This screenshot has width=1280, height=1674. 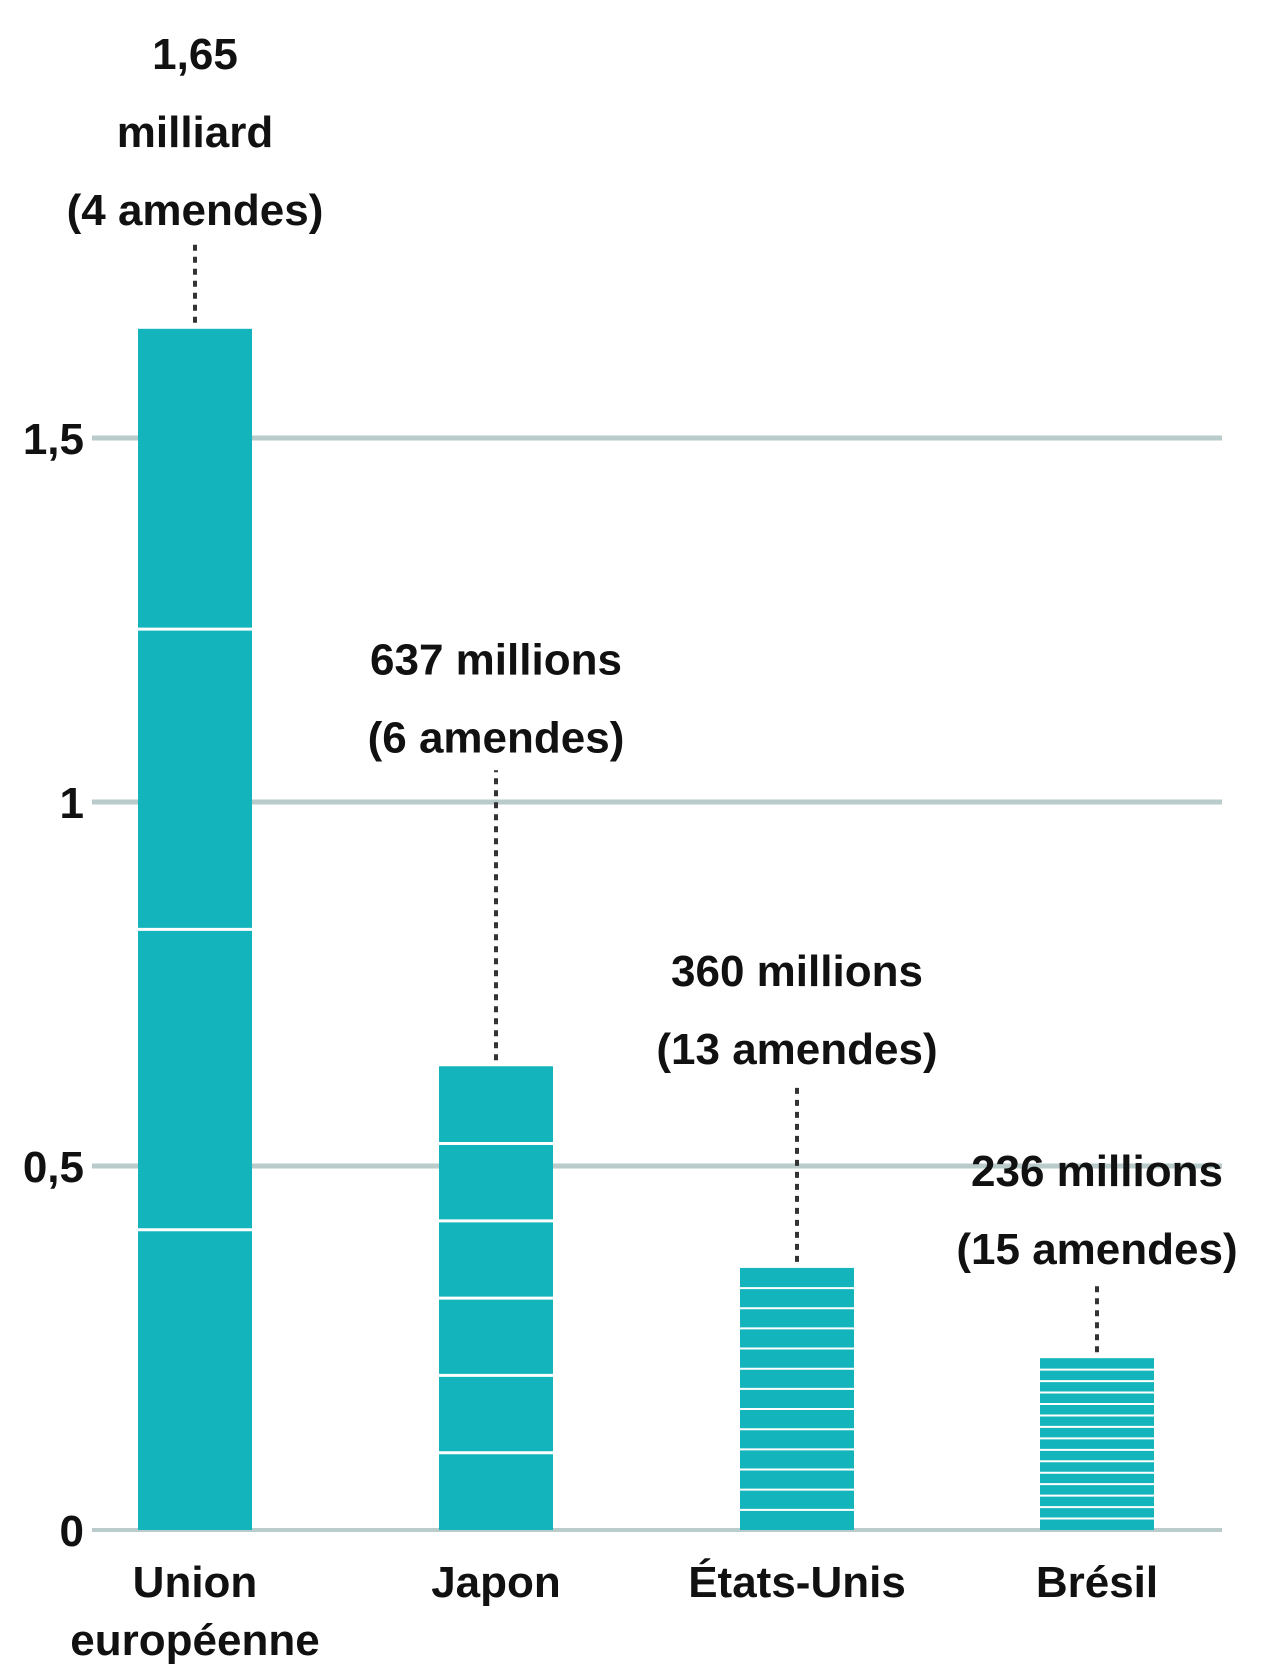 What do you see at coordinates (195, 210) in the screenshot?
I see `bar-1-value-label: (4 amendes)` at bounding box center [195, 210].